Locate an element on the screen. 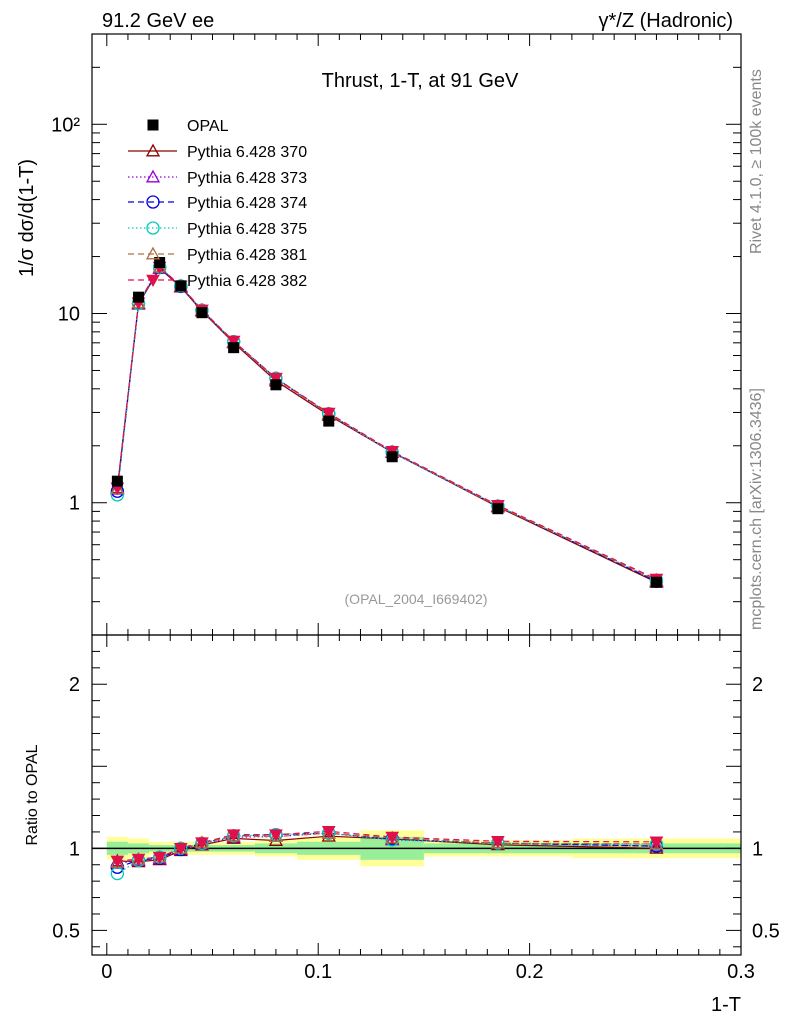  mcplots-credit-label: mcplots.cern.ch [arXiv:1306.3436] is located at coordinates (756, 509).